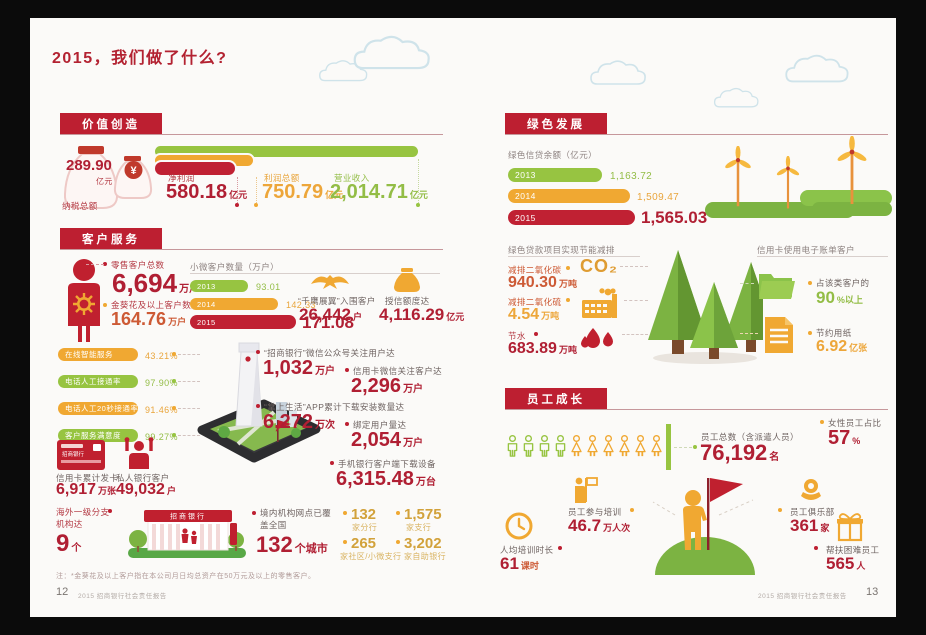 This screenshot has width=926, height=635. I want to click on selfservice-banks-count: 3,202, so click(423, 543).